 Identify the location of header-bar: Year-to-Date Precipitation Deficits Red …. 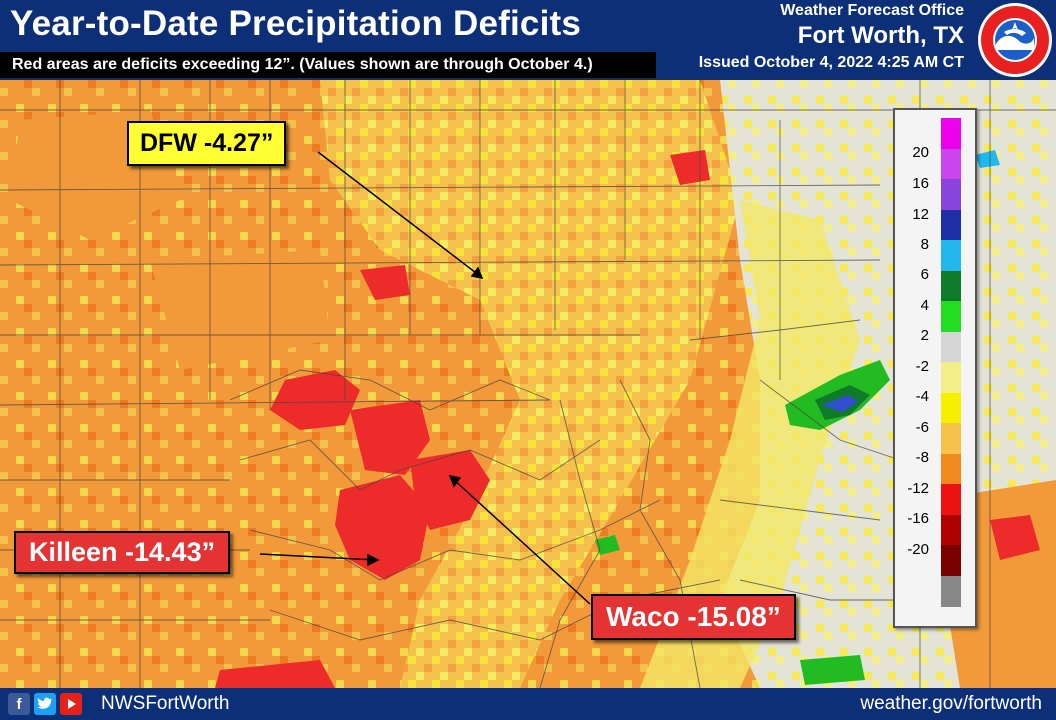
(528, 40).